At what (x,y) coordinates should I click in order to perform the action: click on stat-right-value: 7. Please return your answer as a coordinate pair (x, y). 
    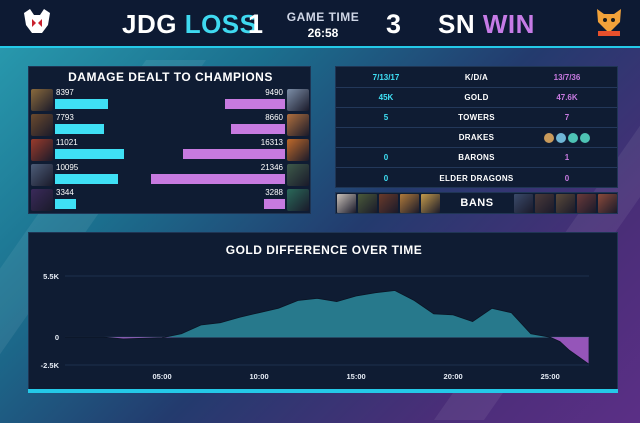
    Looking at the image, I should click on (567, 117).